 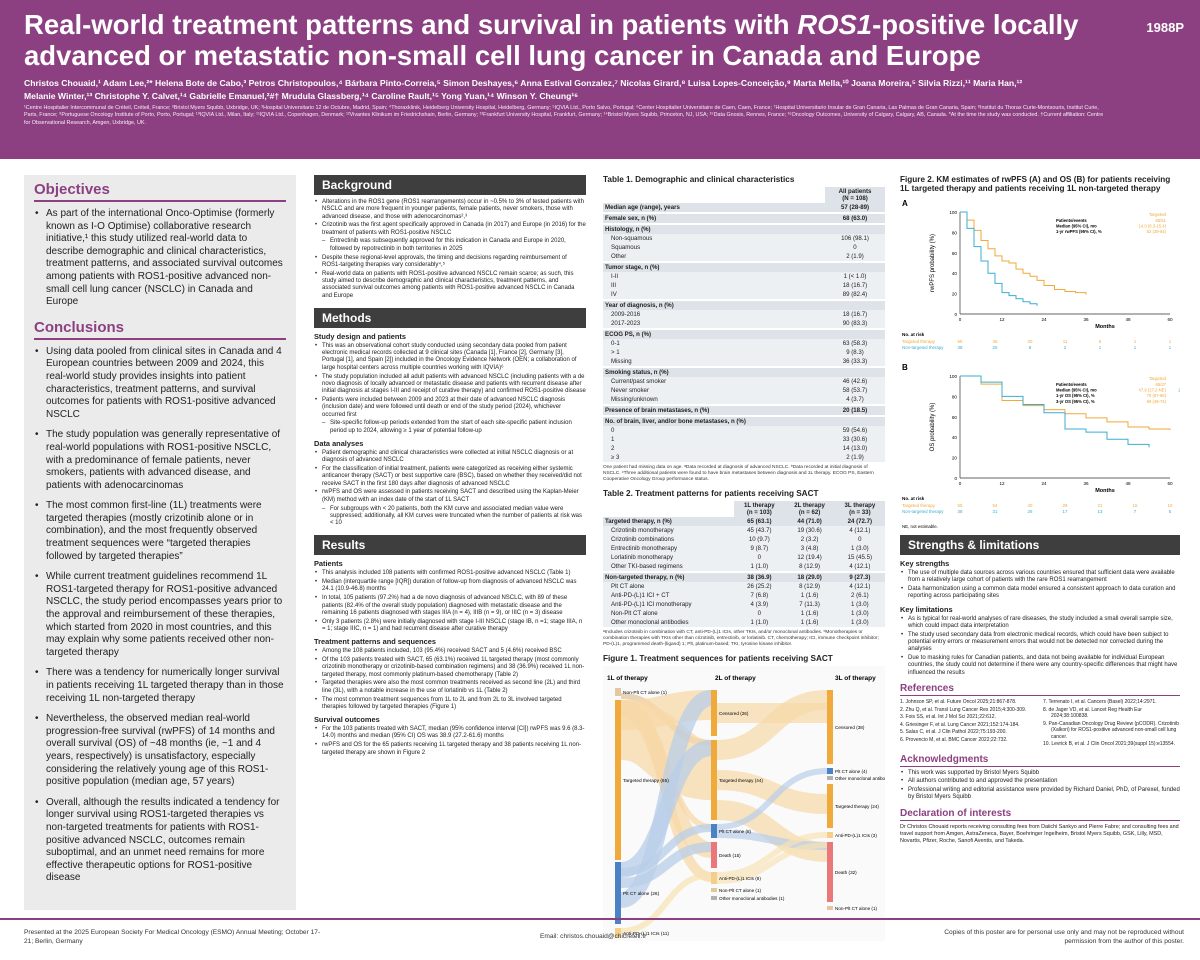 What do you see at coordinates (714, 295) in the screenshot?
I see `row-label: IV` at bounding box center [714, 295].